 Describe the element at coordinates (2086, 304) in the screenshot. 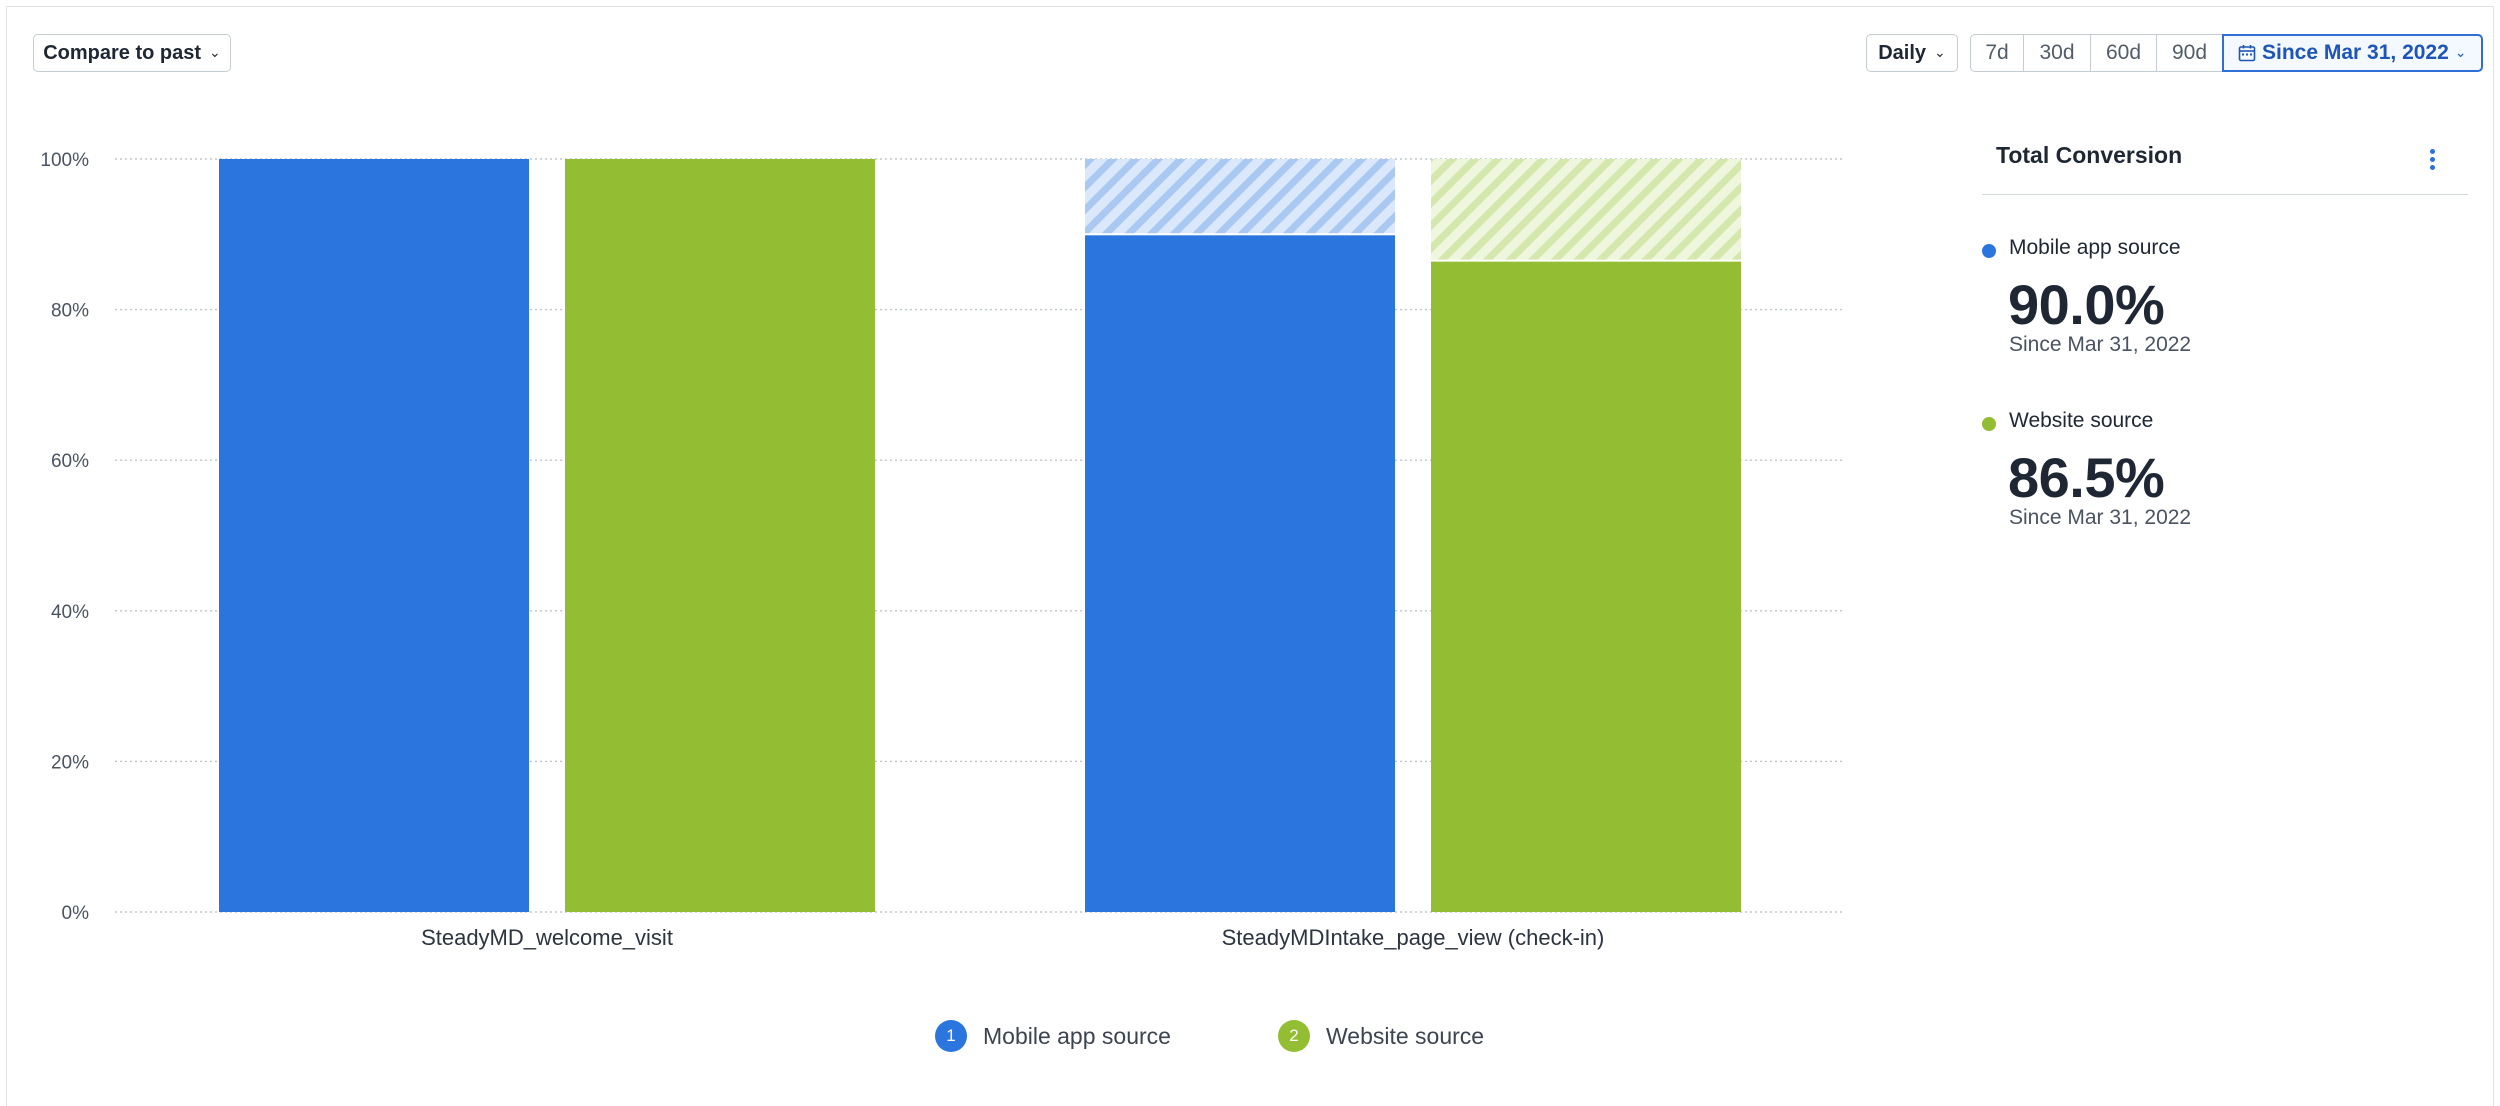

I see `metric-value: 90.0%` at that location.